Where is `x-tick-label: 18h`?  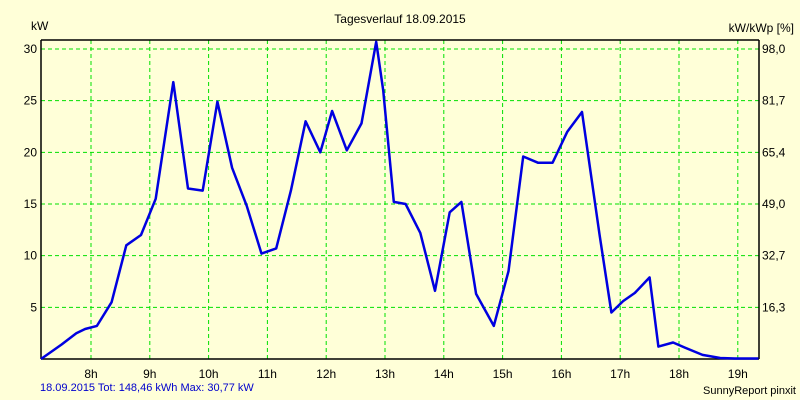
x-tick-label: 18h is located at coordinates (679, 374).